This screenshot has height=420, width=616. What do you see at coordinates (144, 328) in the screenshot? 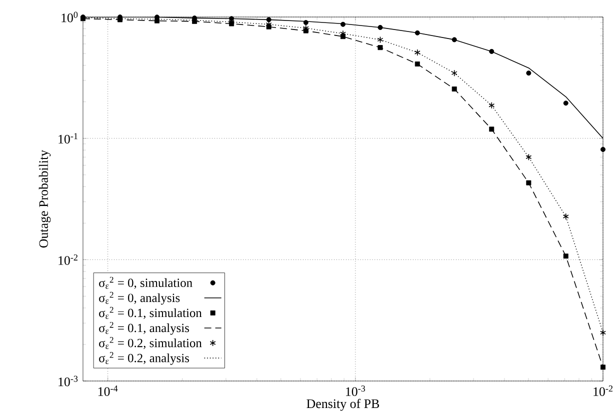
I see `legend-label: σ$_{ε}$$^{2}$ = 0.1, analysis` at bounding box center [144, 328].